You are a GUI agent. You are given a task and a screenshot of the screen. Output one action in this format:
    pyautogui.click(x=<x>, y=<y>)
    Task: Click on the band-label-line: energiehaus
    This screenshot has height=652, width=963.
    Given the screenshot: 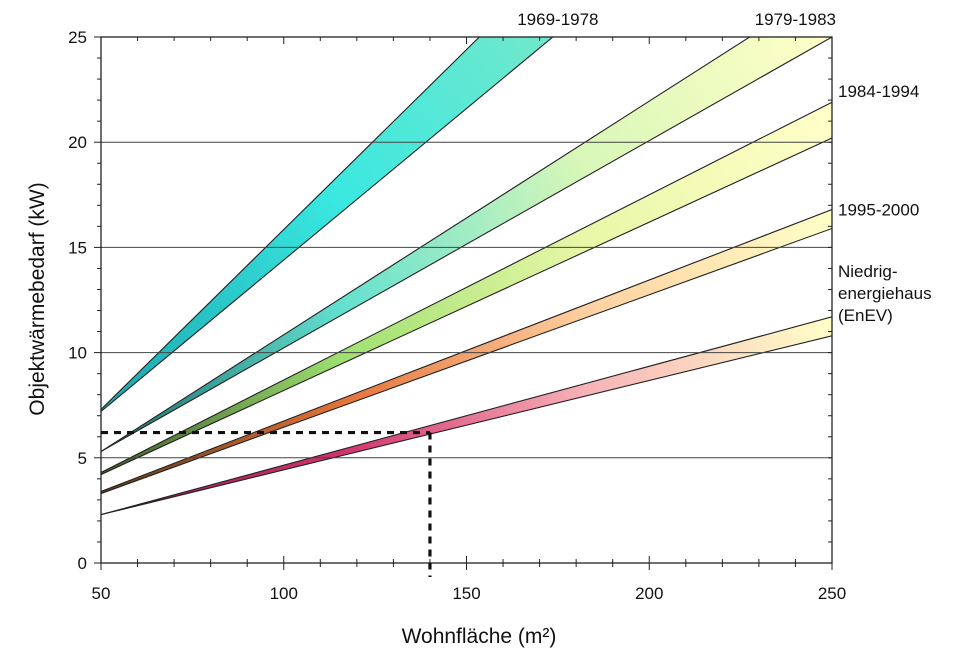 What is the action you would take?
    pyautogui.click(x=885, y=293)
    